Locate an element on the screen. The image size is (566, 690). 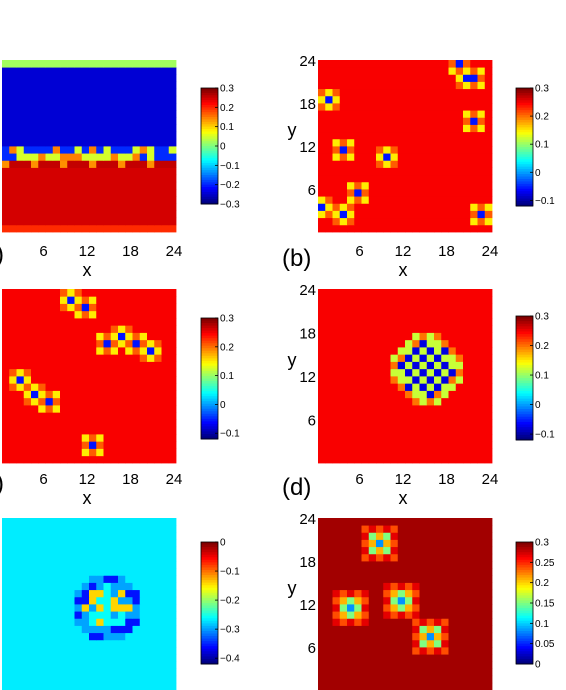
colorbar-tick-label: 0 is located at coordinates (223, 543).